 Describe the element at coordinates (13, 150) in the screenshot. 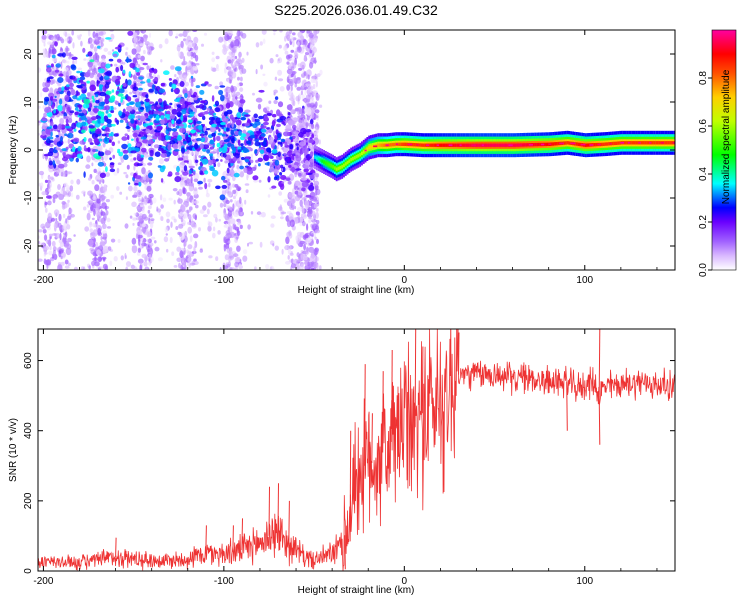

I see `spectrogram-y-axis-label: Frequency (Hz)` at that location.